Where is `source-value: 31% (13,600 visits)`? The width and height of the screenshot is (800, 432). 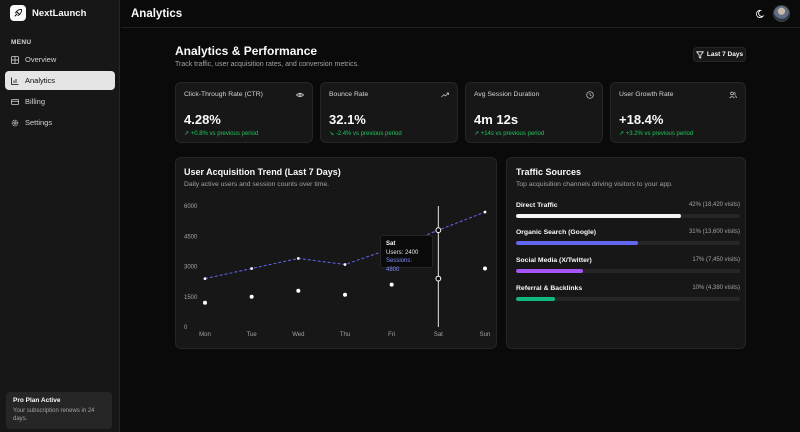
source-value: 31% (13,600 visits) is located at coordinates (714, 232).